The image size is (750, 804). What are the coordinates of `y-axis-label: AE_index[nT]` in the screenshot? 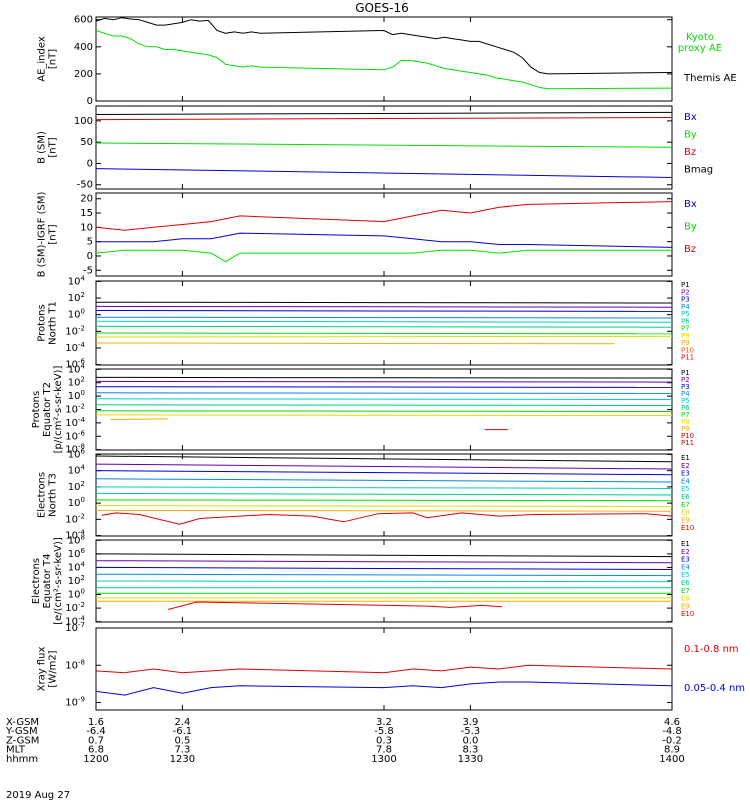 It's located at (48, 59).